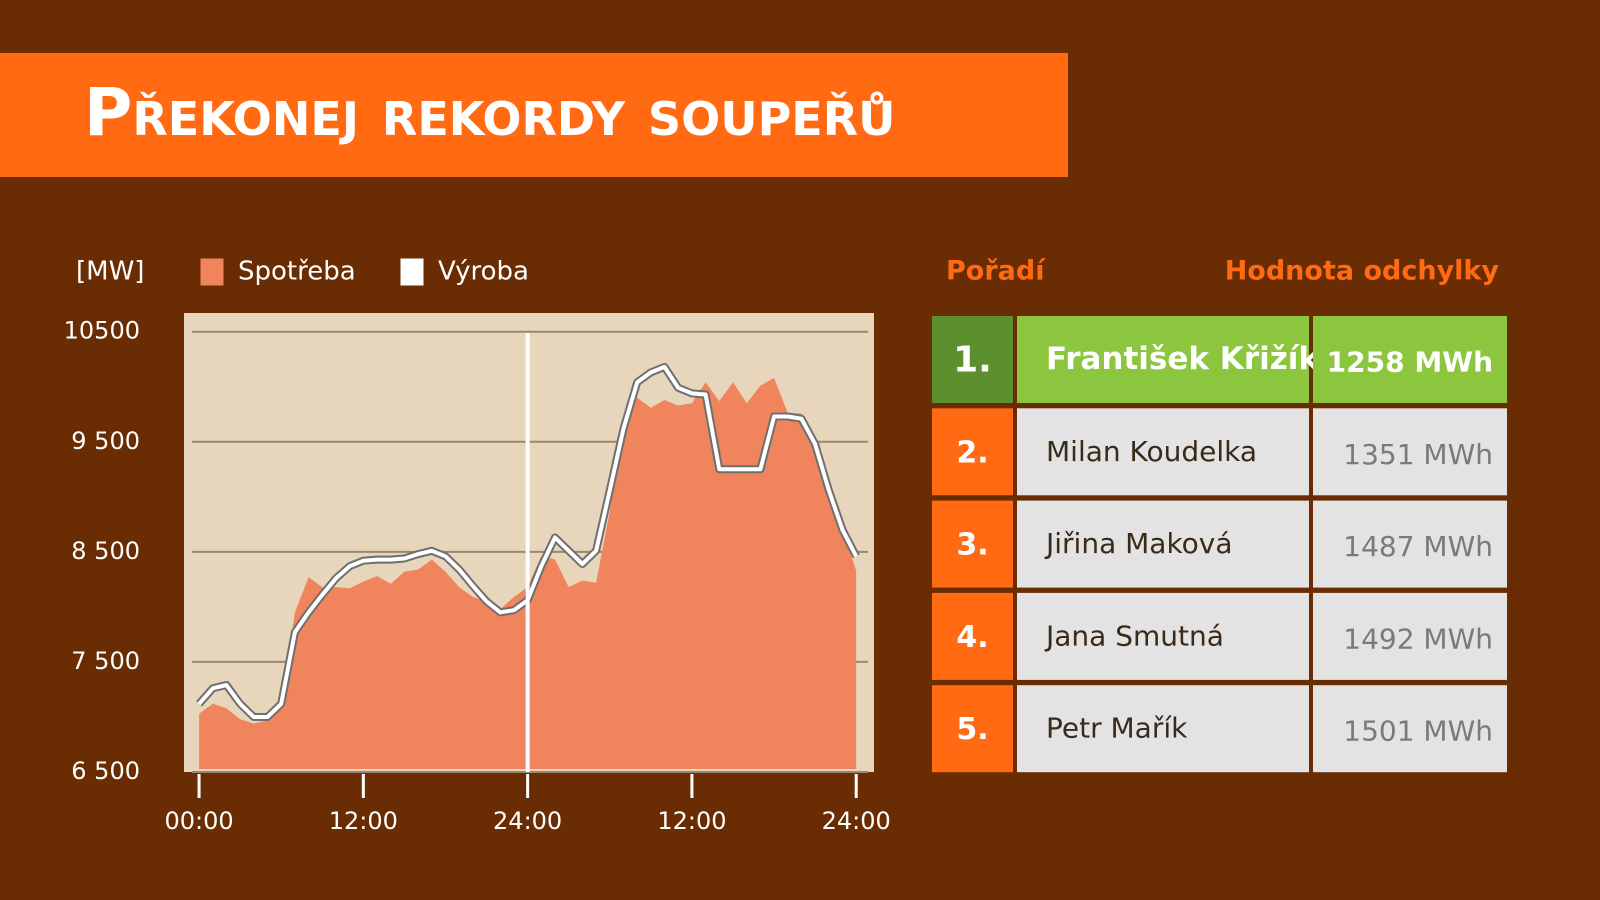  What do you see at coordinates (105, 441) in the screenshot?
I see `y-tick-label: 9 500` at bounding box center [105, 441].